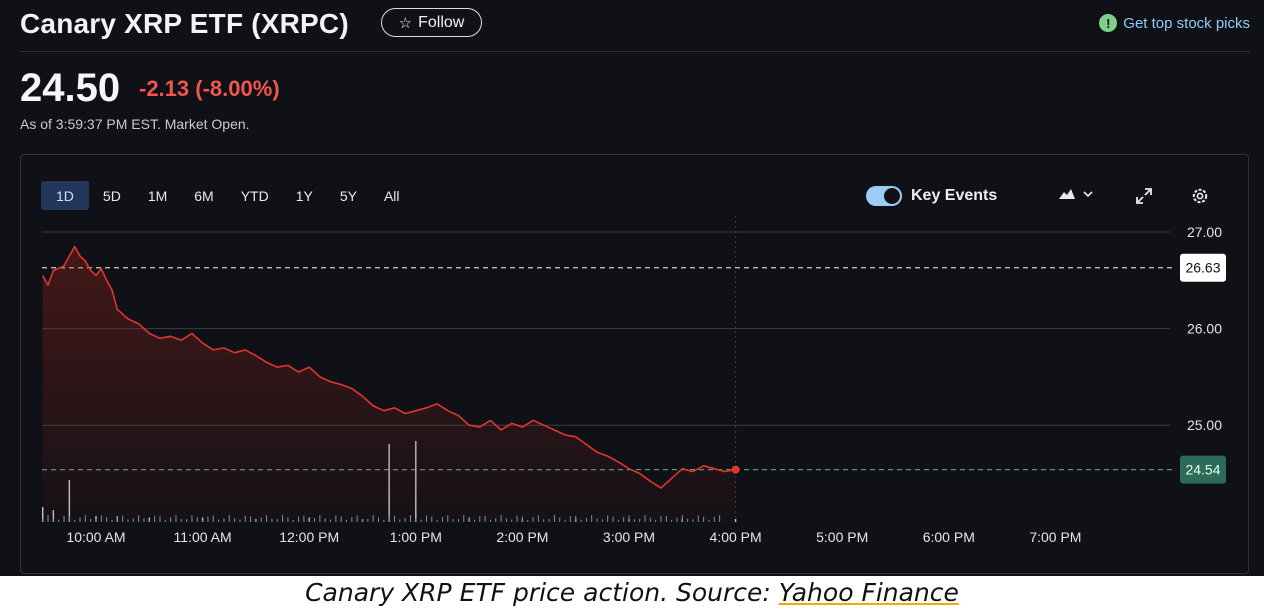 This screenshot has height=612, width=1264. What do you see at coordinates (70, 88) in the screenshot?
I see `current-price: 24.50` at bounding box center [70, 88].